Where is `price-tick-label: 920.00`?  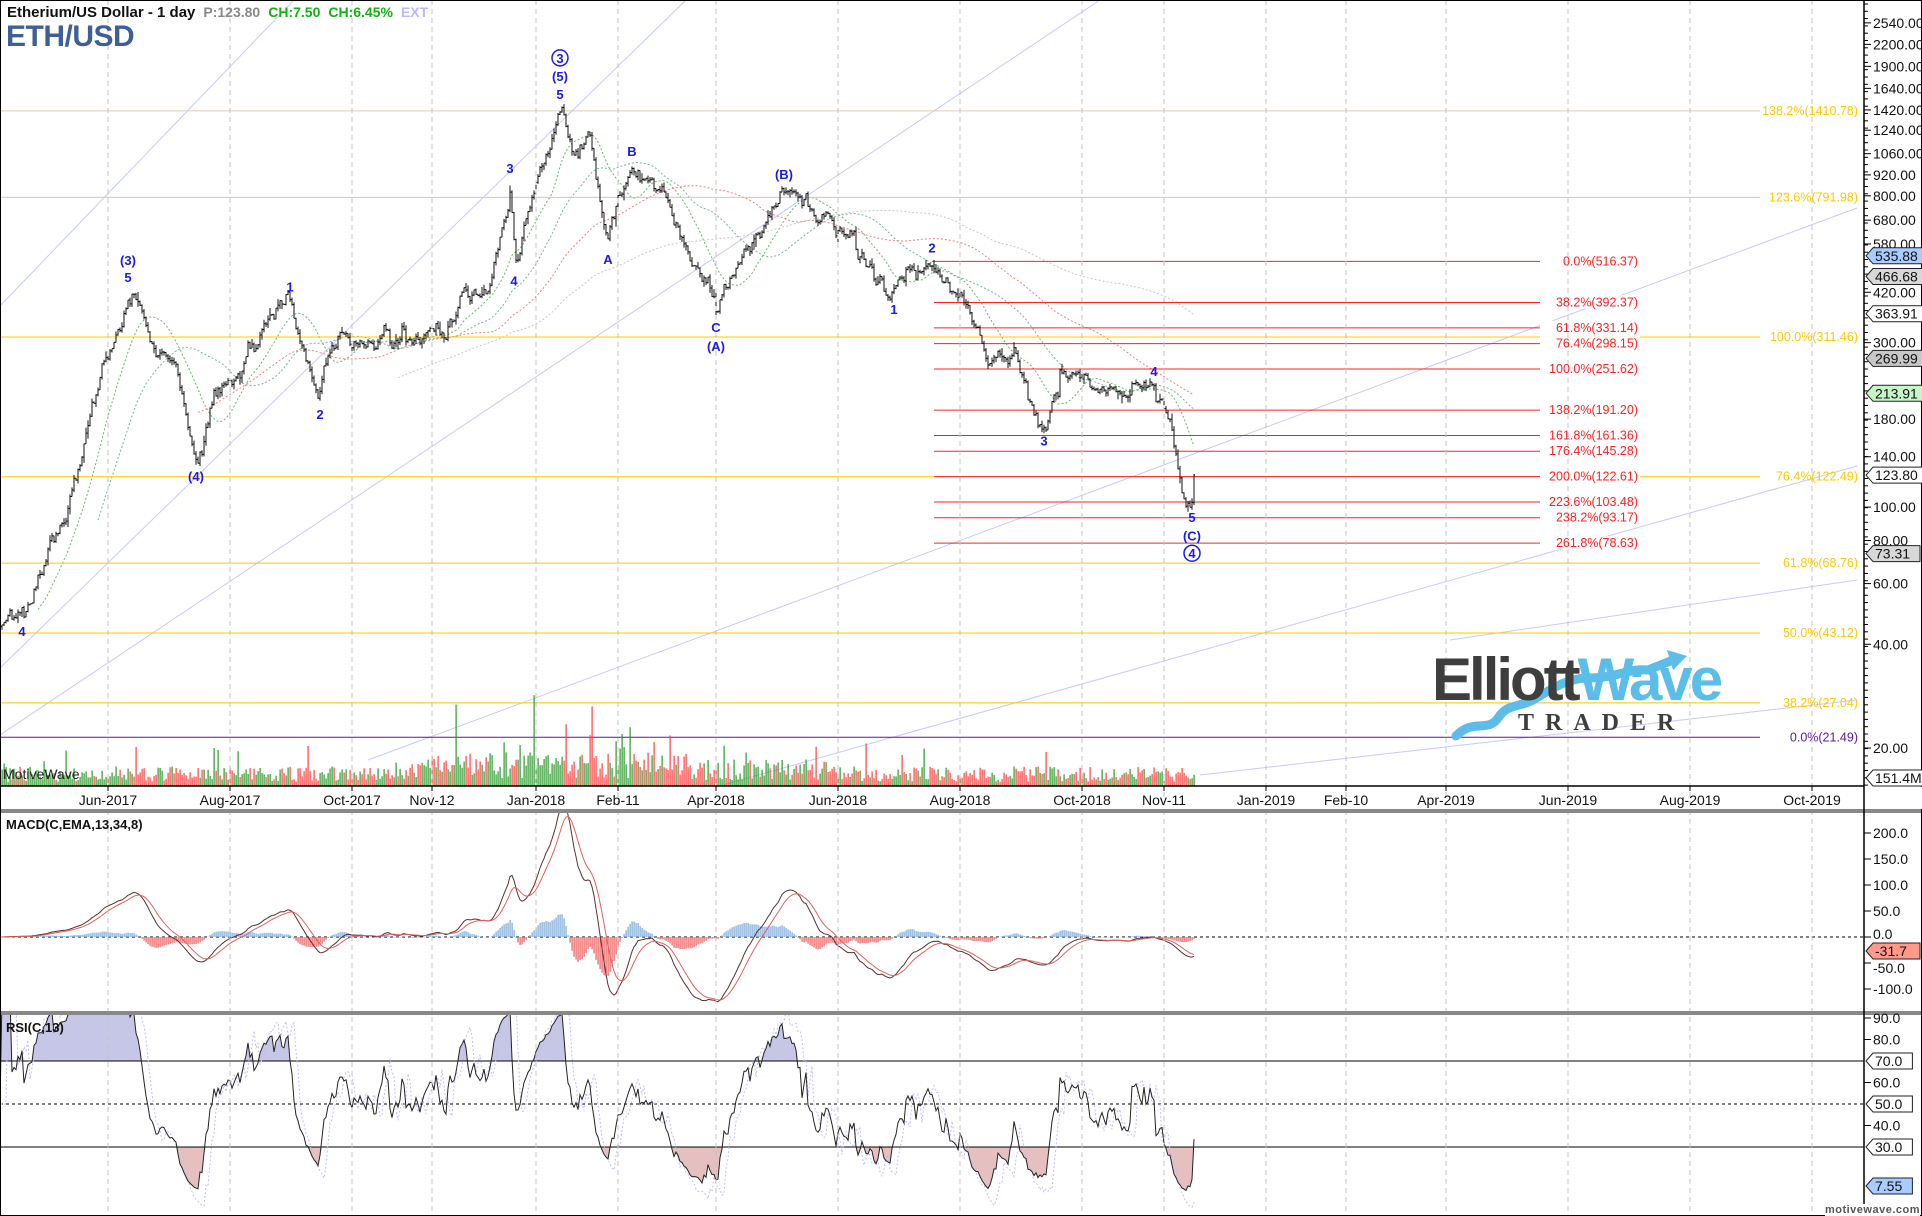 price-tick-label: 920.00 is located at coordinates (1894, 175).